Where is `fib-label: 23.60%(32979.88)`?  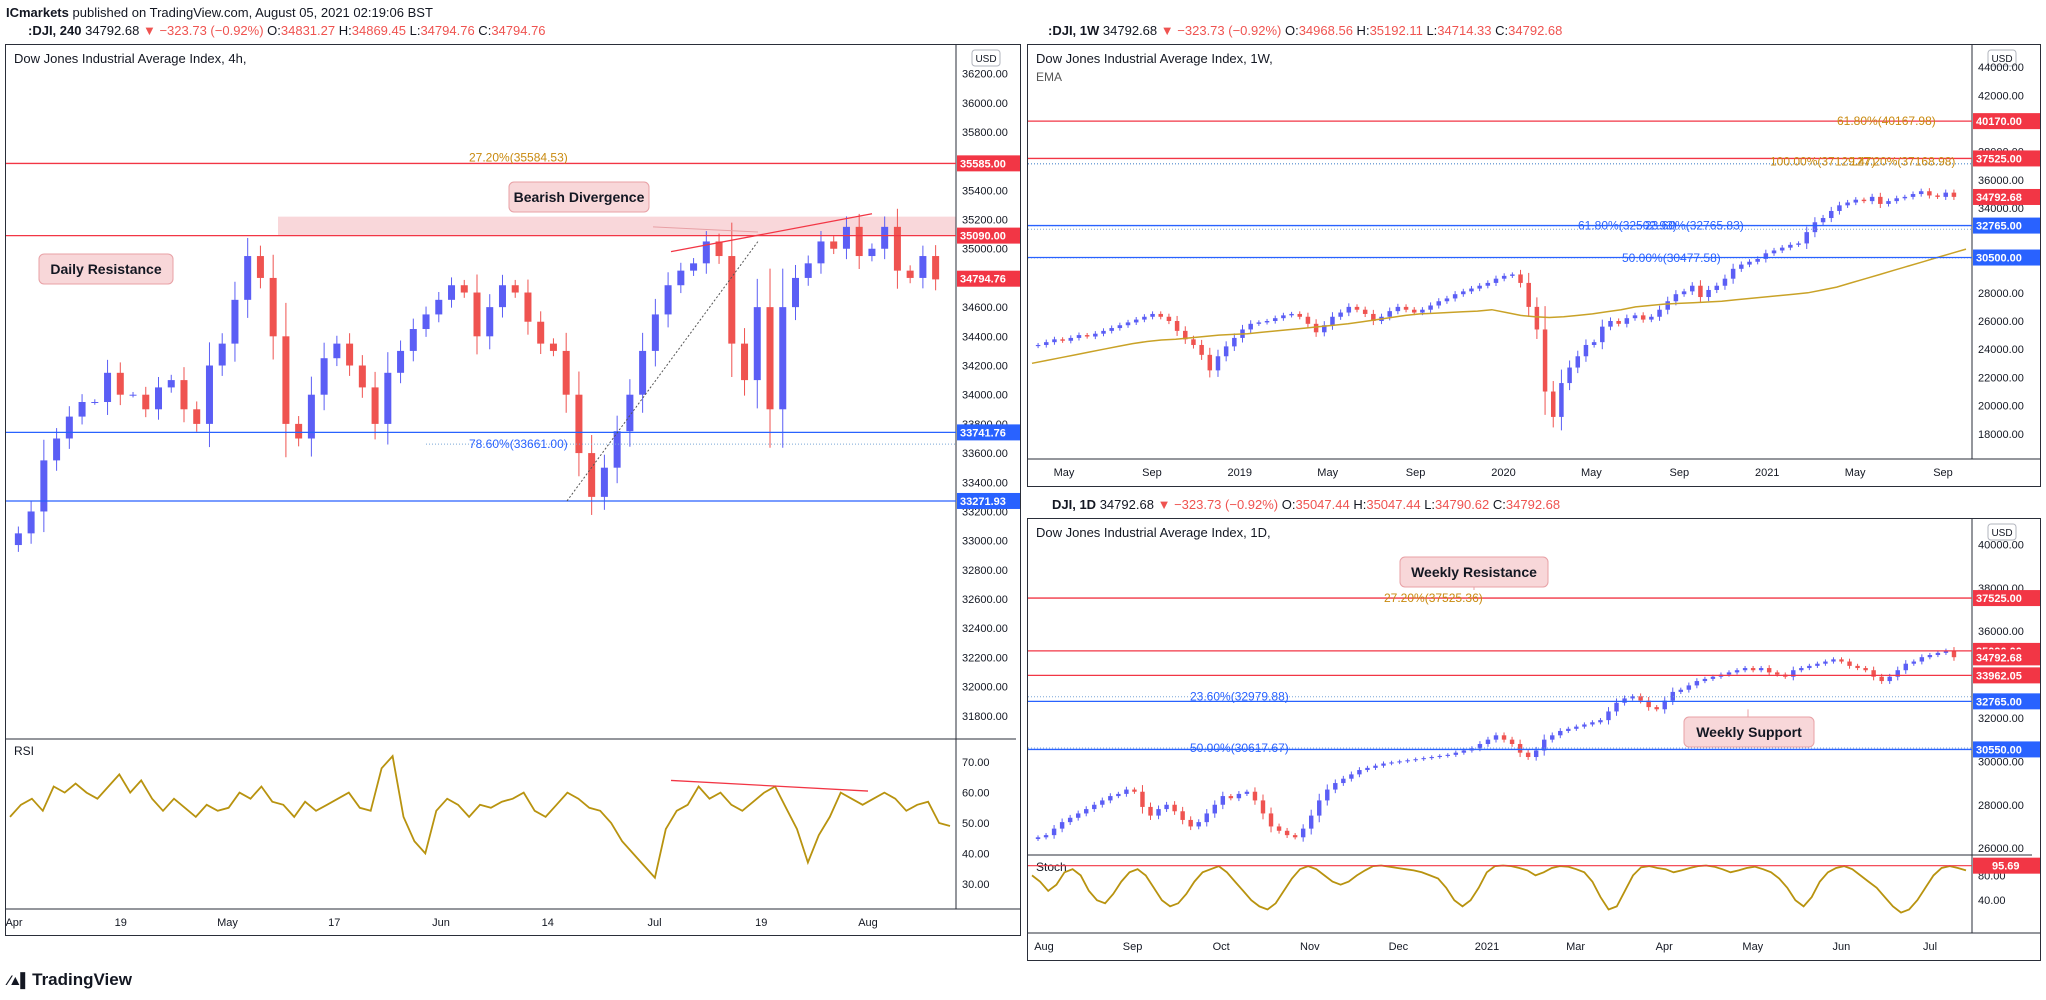
fib-label: 23.60%(32979.88) is located at coordinates (1239, 697).